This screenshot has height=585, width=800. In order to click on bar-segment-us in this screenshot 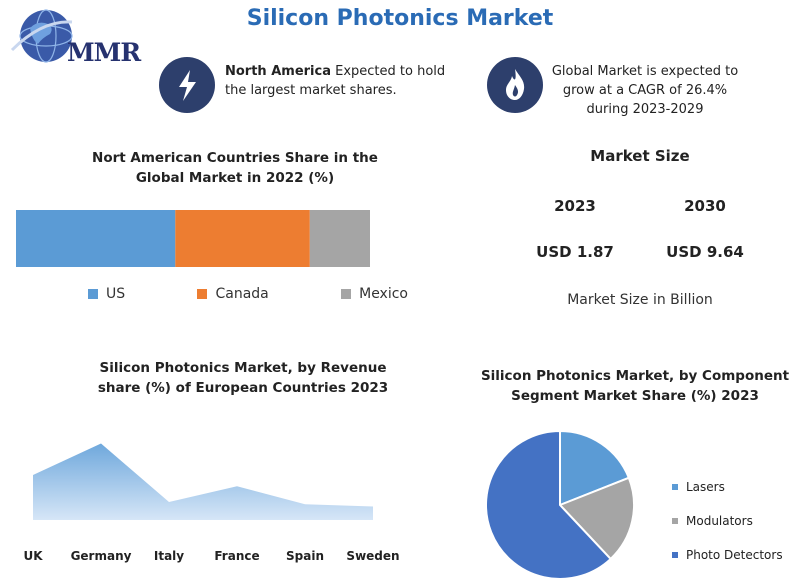, I will do `click(96, 238)`.